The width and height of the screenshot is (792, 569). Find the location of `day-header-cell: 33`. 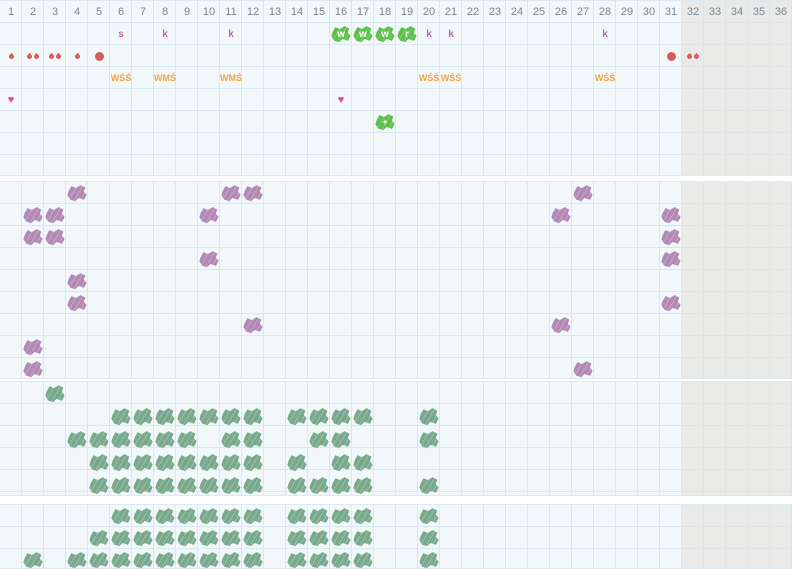

day-header-cell: 33 is located at coordinates (715, 12).